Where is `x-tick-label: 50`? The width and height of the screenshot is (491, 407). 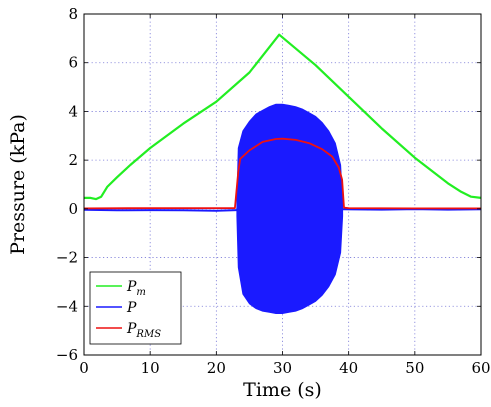 x-tick-label: 50 is located at coordinates (414, 368).